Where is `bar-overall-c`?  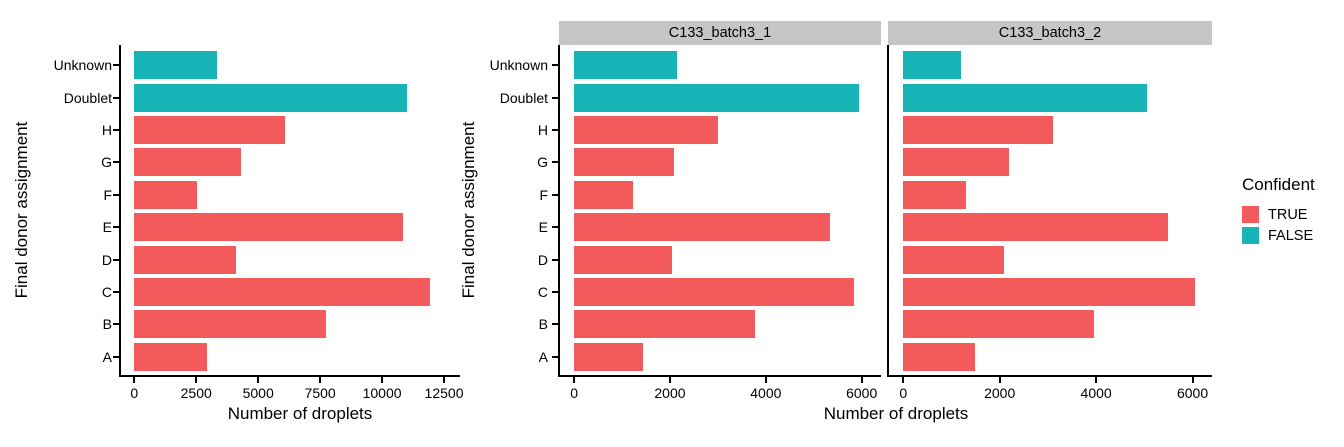
bar-overall-c is located at coordinates (282, 292).